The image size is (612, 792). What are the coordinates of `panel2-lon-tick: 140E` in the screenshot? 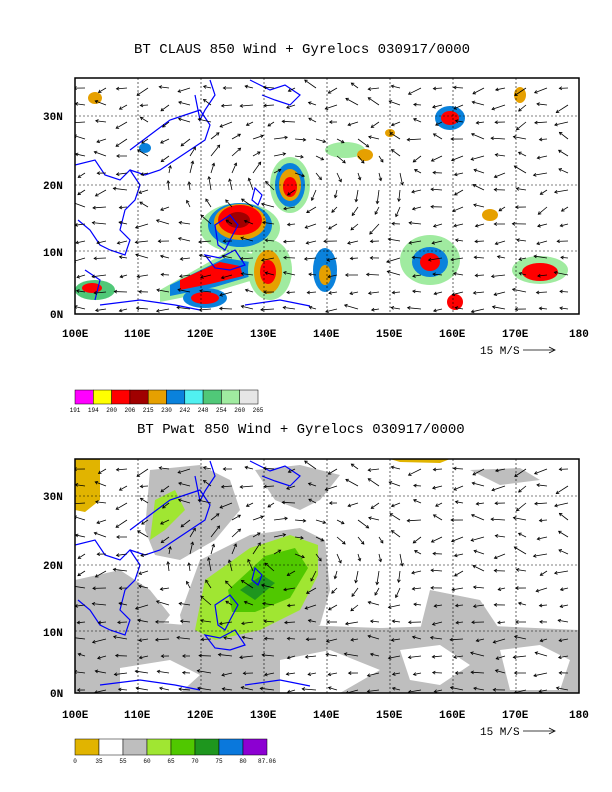 It's located at (326, 716).